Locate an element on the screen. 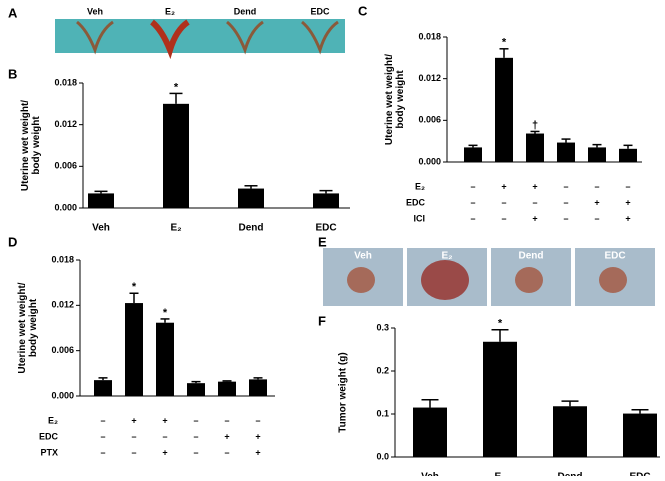 Image resolution: width=665 pixels, height=481 pixels. condition-label: PTX is located at coordinates (49, 452).